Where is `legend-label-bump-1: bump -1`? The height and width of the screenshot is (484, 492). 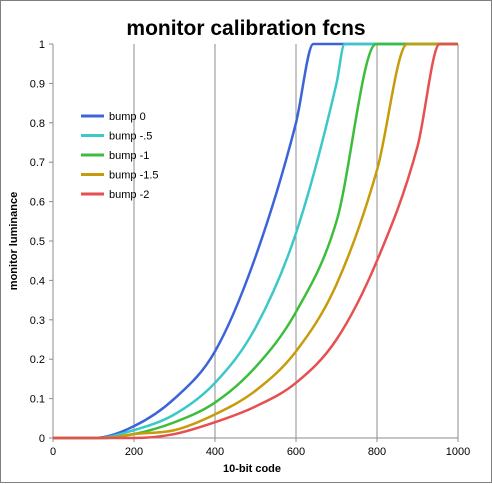 legend-label-bump-1: bump -1 is located at coordinates (129, 156).